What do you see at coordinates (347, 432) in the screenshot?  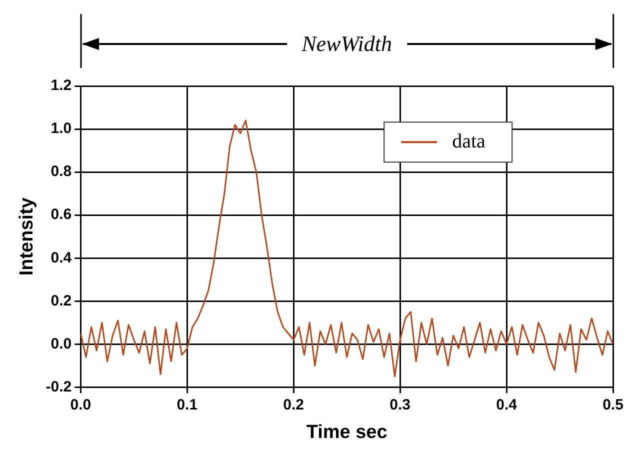 I see `x-axis-title: Time sec` at bounding box center [347, 432].